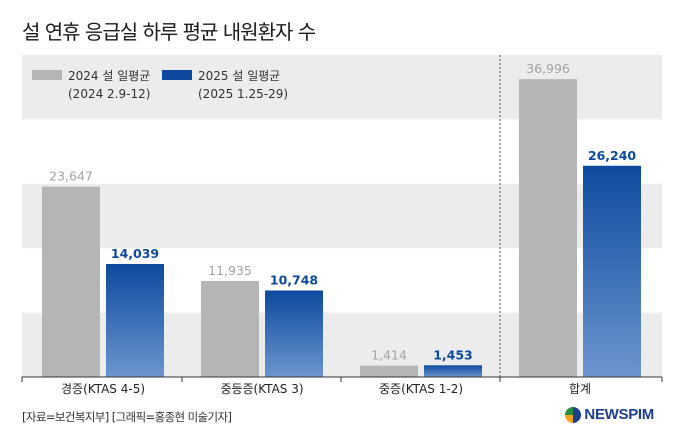 The width and height of the screenshot is (680, 442). What do you see at coordinates (573, 414) in the screenshot?
I see `newspim-logo-icon` at bounding box center [573, 414].